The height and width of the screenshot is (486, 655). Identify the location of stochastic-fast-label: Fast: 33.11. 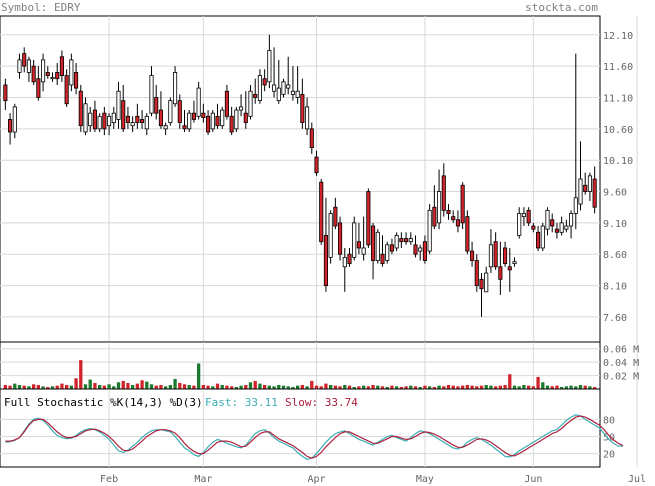
(241, 402).